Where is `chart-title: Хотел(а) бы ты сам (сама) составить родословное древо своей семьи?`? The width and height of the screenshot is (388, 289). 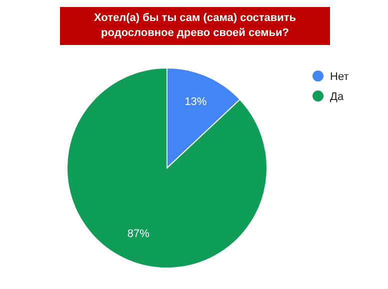 chart-title: Хотел(а) бы ты сам (сама) составить родословное древо своей семьи? is located at coordinates (195, 25).